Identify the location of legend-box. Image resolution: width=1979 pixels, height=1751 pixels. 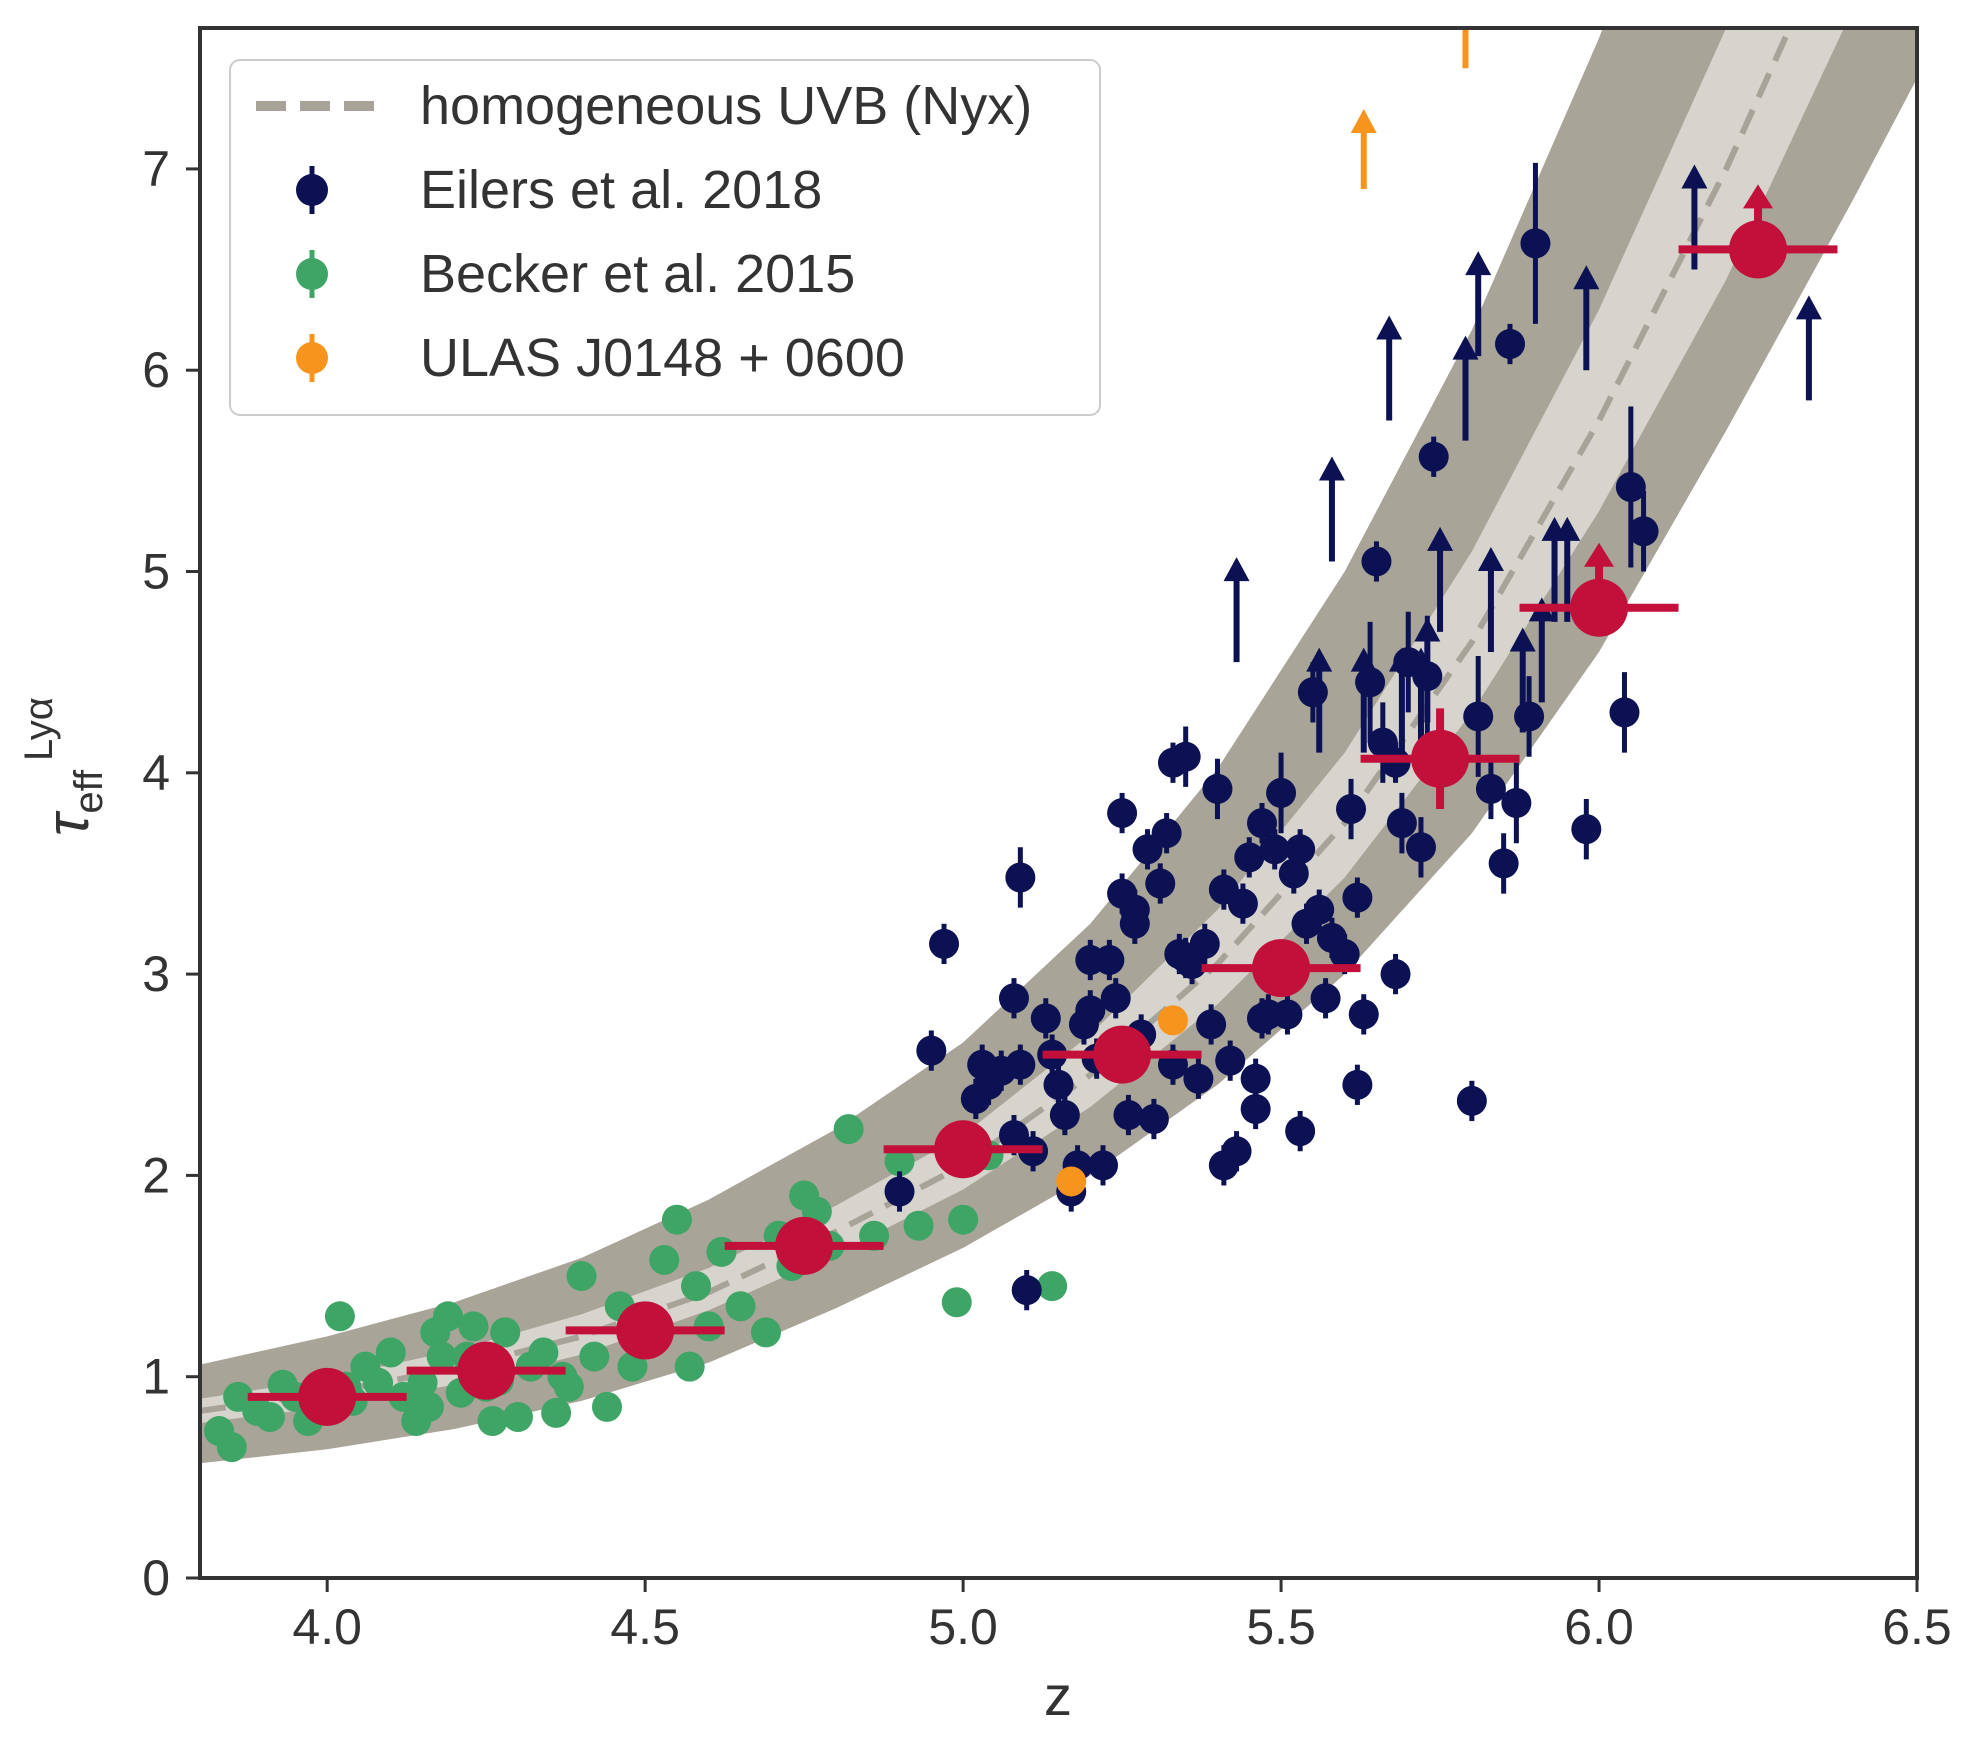
(665, 237).